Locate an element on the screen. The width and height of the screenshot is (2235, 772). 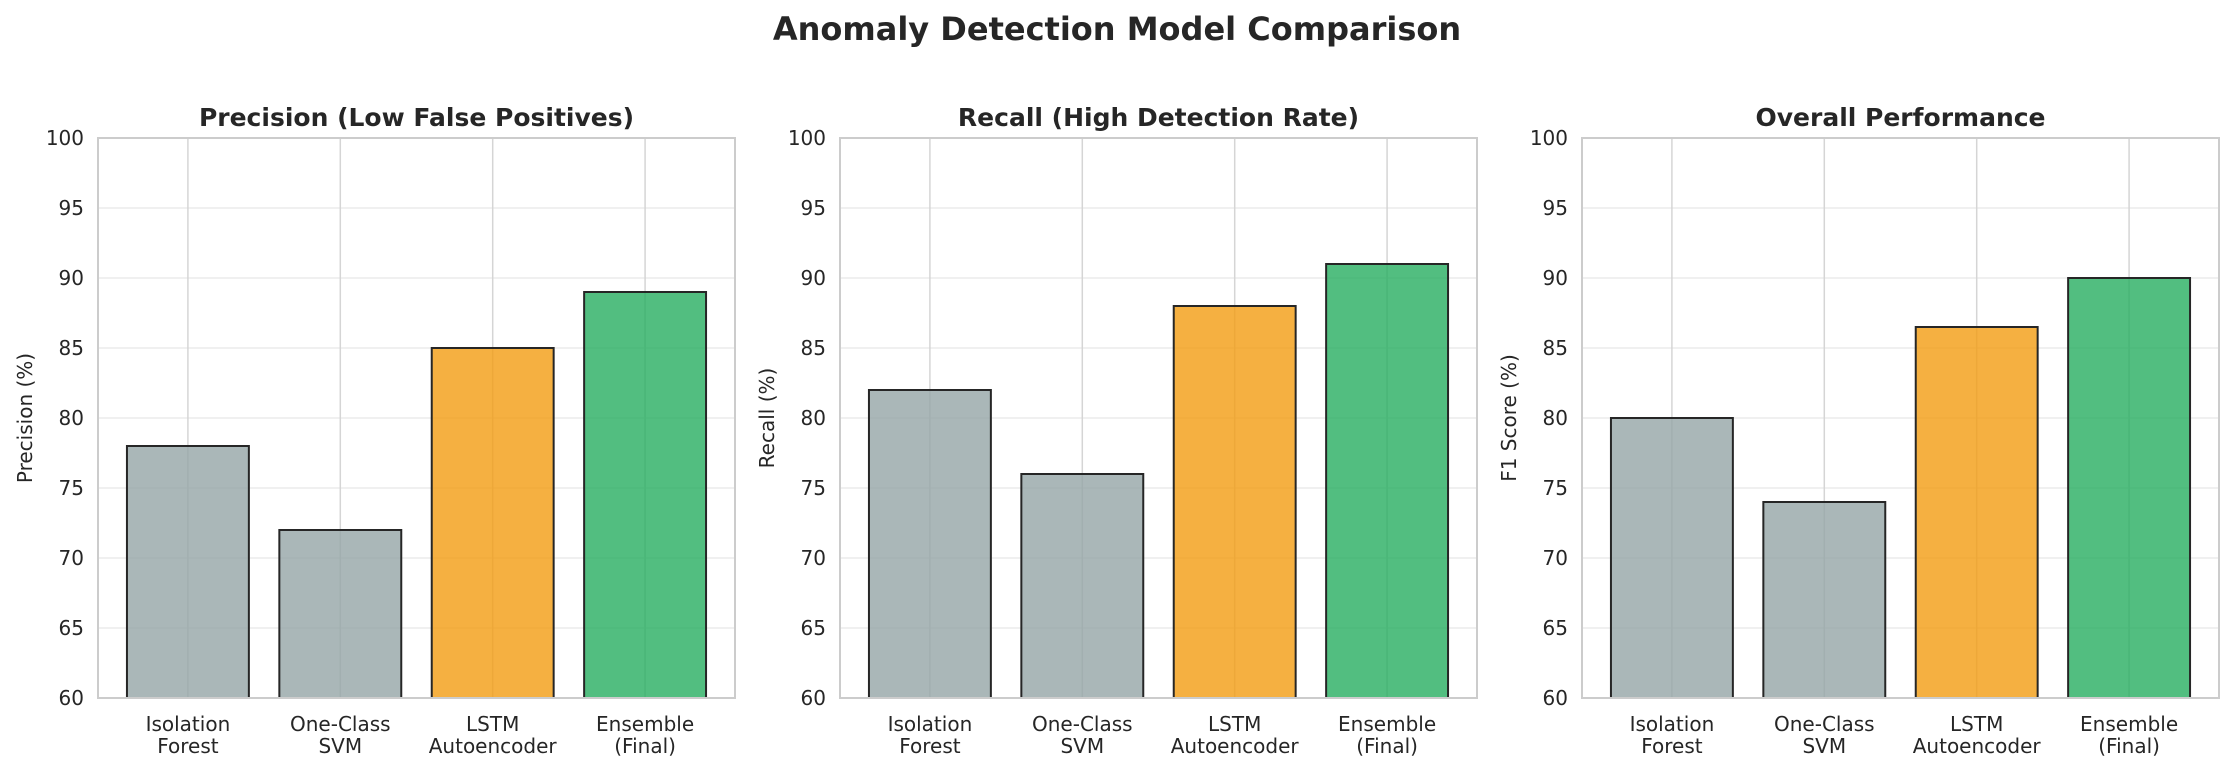
y-axis-label: F1 Score (%) is located at coordinates (1509, 418).